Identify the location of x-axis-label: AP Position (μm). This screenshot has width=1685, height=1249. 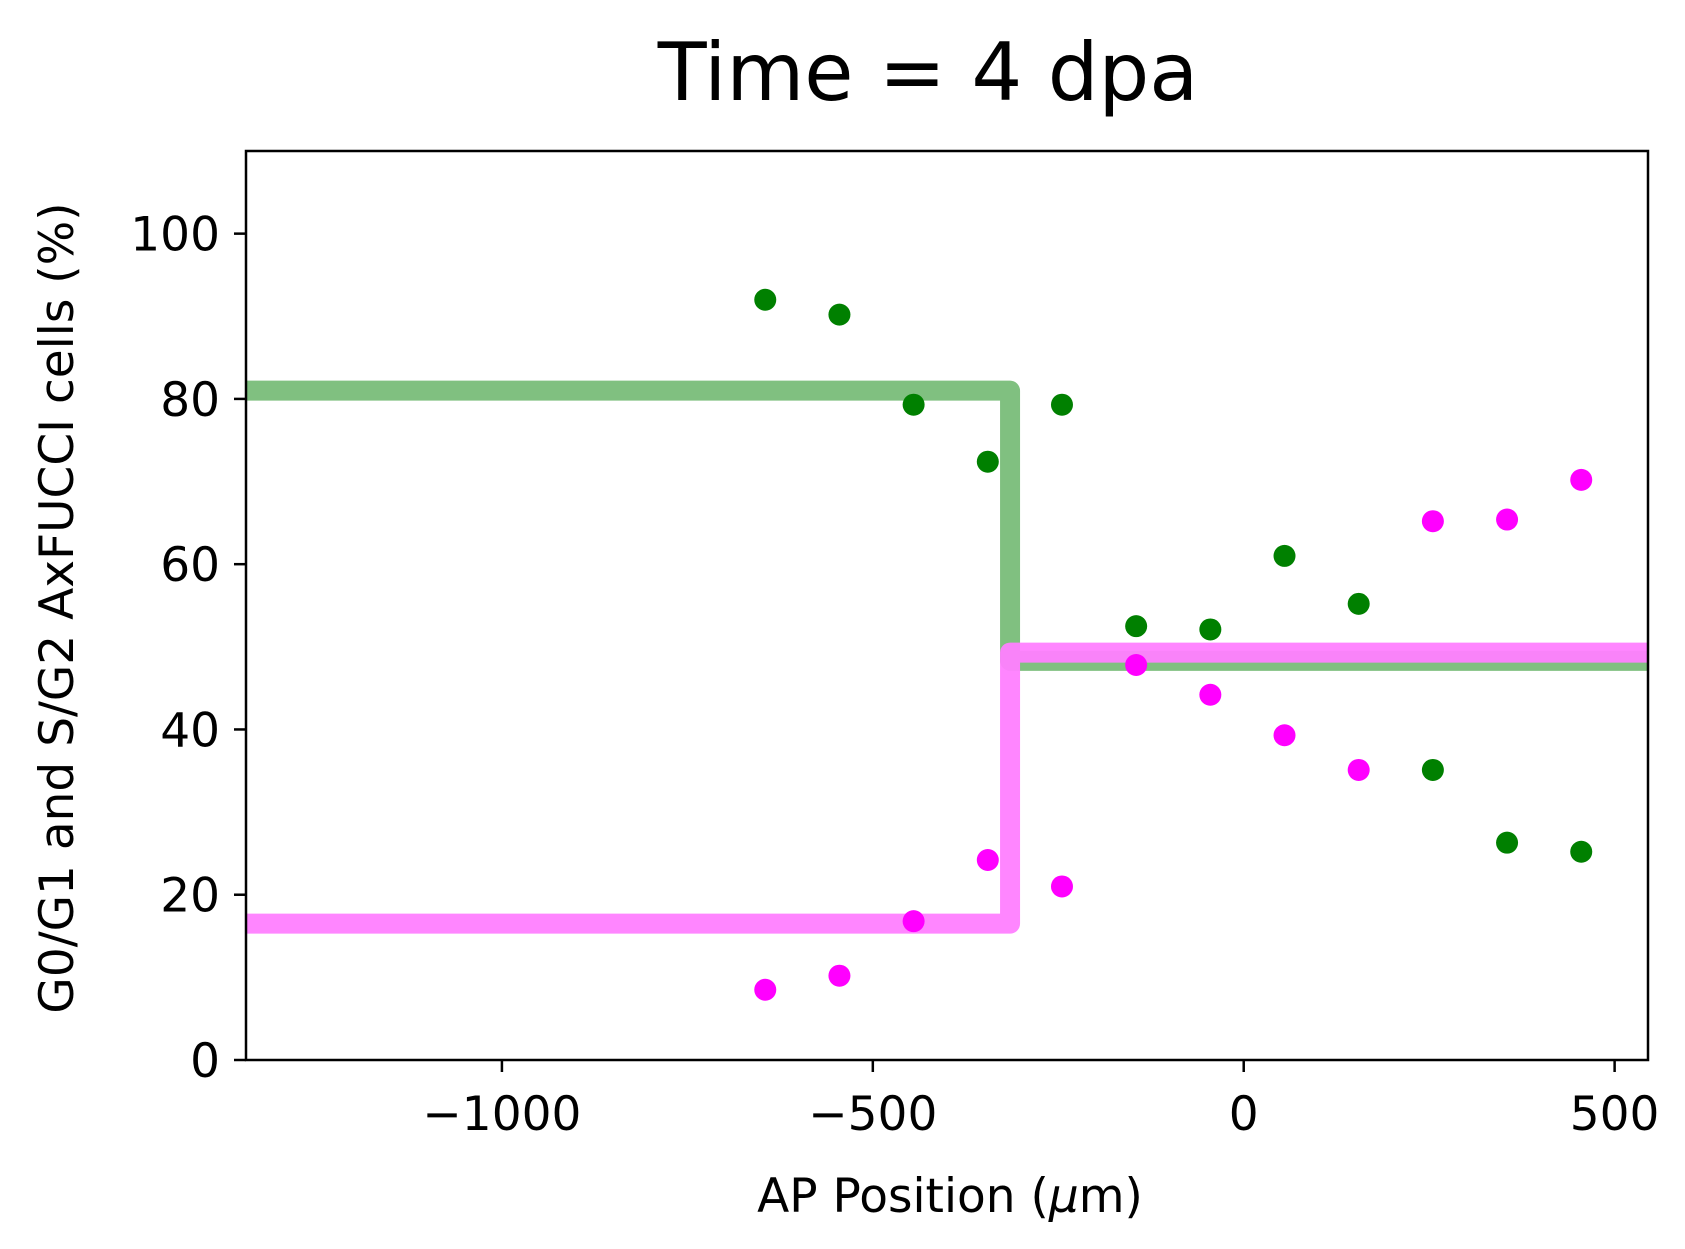
(950, 1196).